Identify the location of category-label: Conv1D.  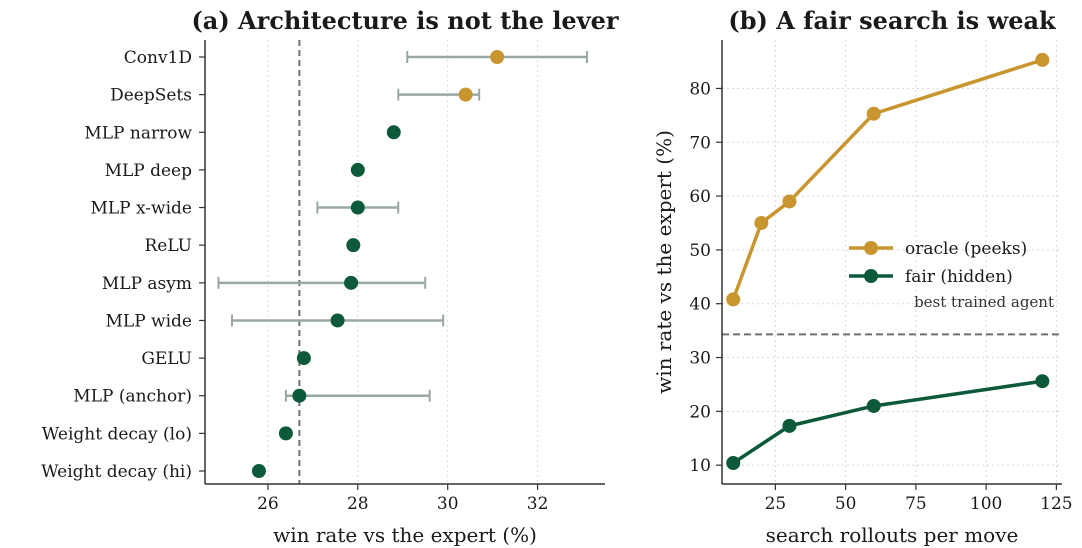
(158, 58).